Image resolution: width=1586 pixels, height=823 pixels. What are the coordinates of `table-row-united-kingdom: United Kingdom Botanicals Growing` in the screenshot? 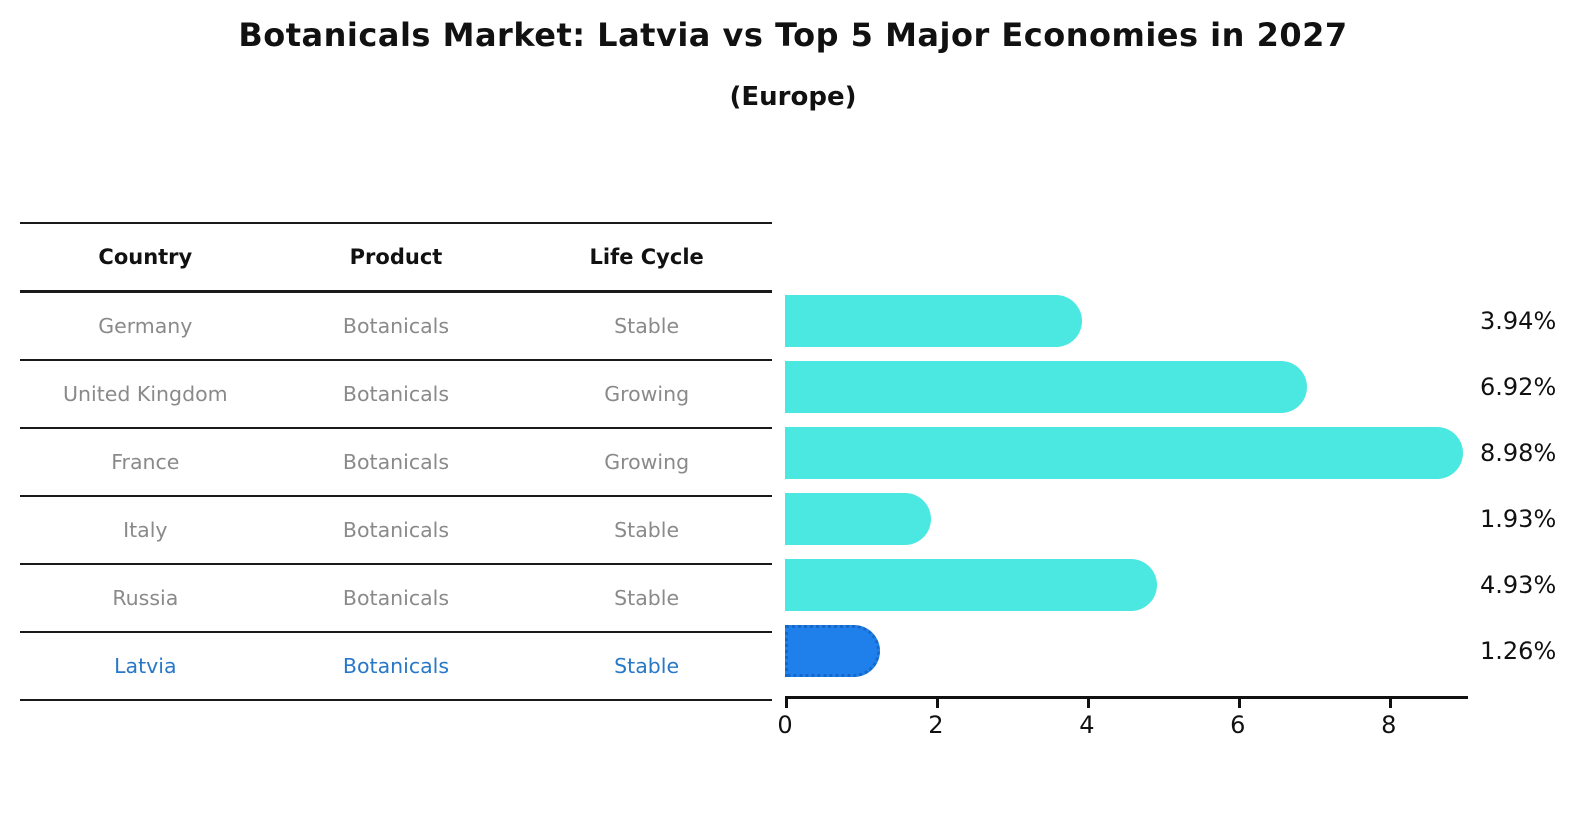 It's located at (396, 395).